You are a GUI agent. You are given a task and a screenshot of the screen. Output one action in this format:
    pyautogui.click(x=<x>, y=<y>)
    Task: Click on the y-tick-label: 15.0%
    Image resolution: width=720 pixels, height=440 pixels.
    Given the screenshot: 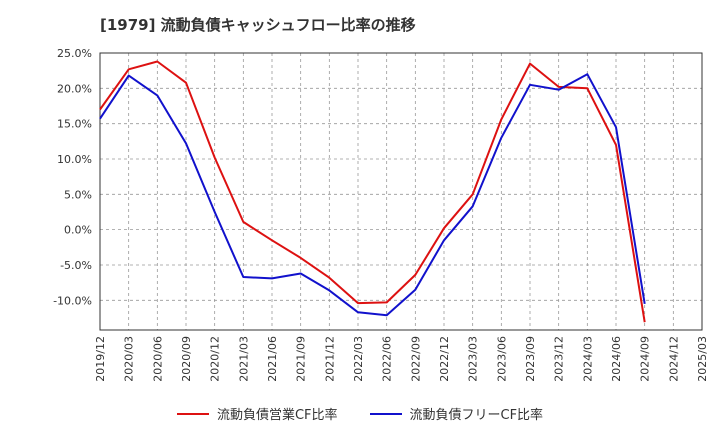 What is the action you would take?
    pyautogui.click(x=74, y=124)
    